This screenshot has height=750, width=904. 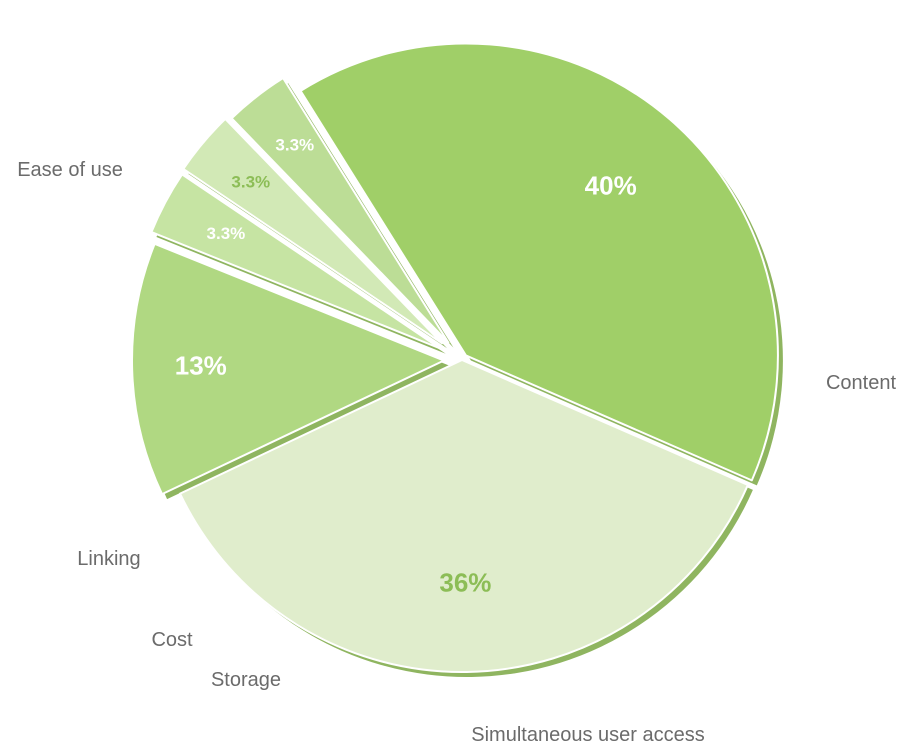 I want to click on slice-value-label: 40%, so click(x=611, y=186).